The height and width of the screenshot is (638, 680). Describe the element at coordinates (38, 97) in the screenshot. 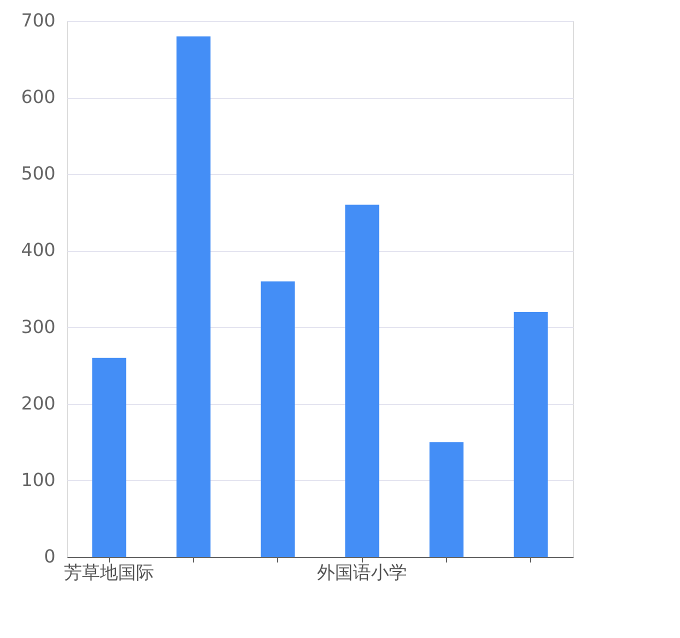

I see `y-tick-label: 600` at that location.